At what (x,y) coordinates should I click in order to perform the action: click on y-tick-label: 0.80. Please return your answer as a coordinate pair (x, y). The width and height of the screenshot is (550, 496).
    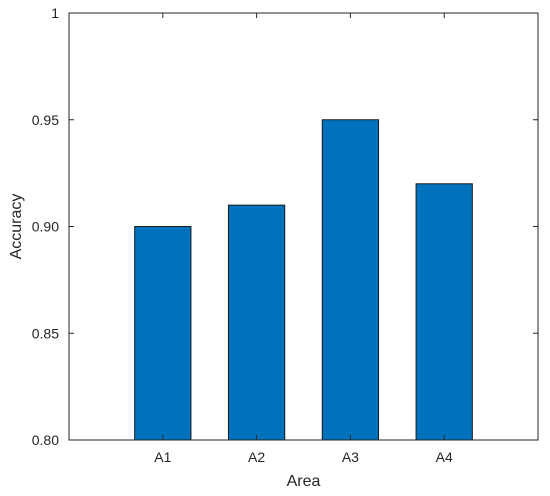
    Looking at the image, I should click on (45, 440).